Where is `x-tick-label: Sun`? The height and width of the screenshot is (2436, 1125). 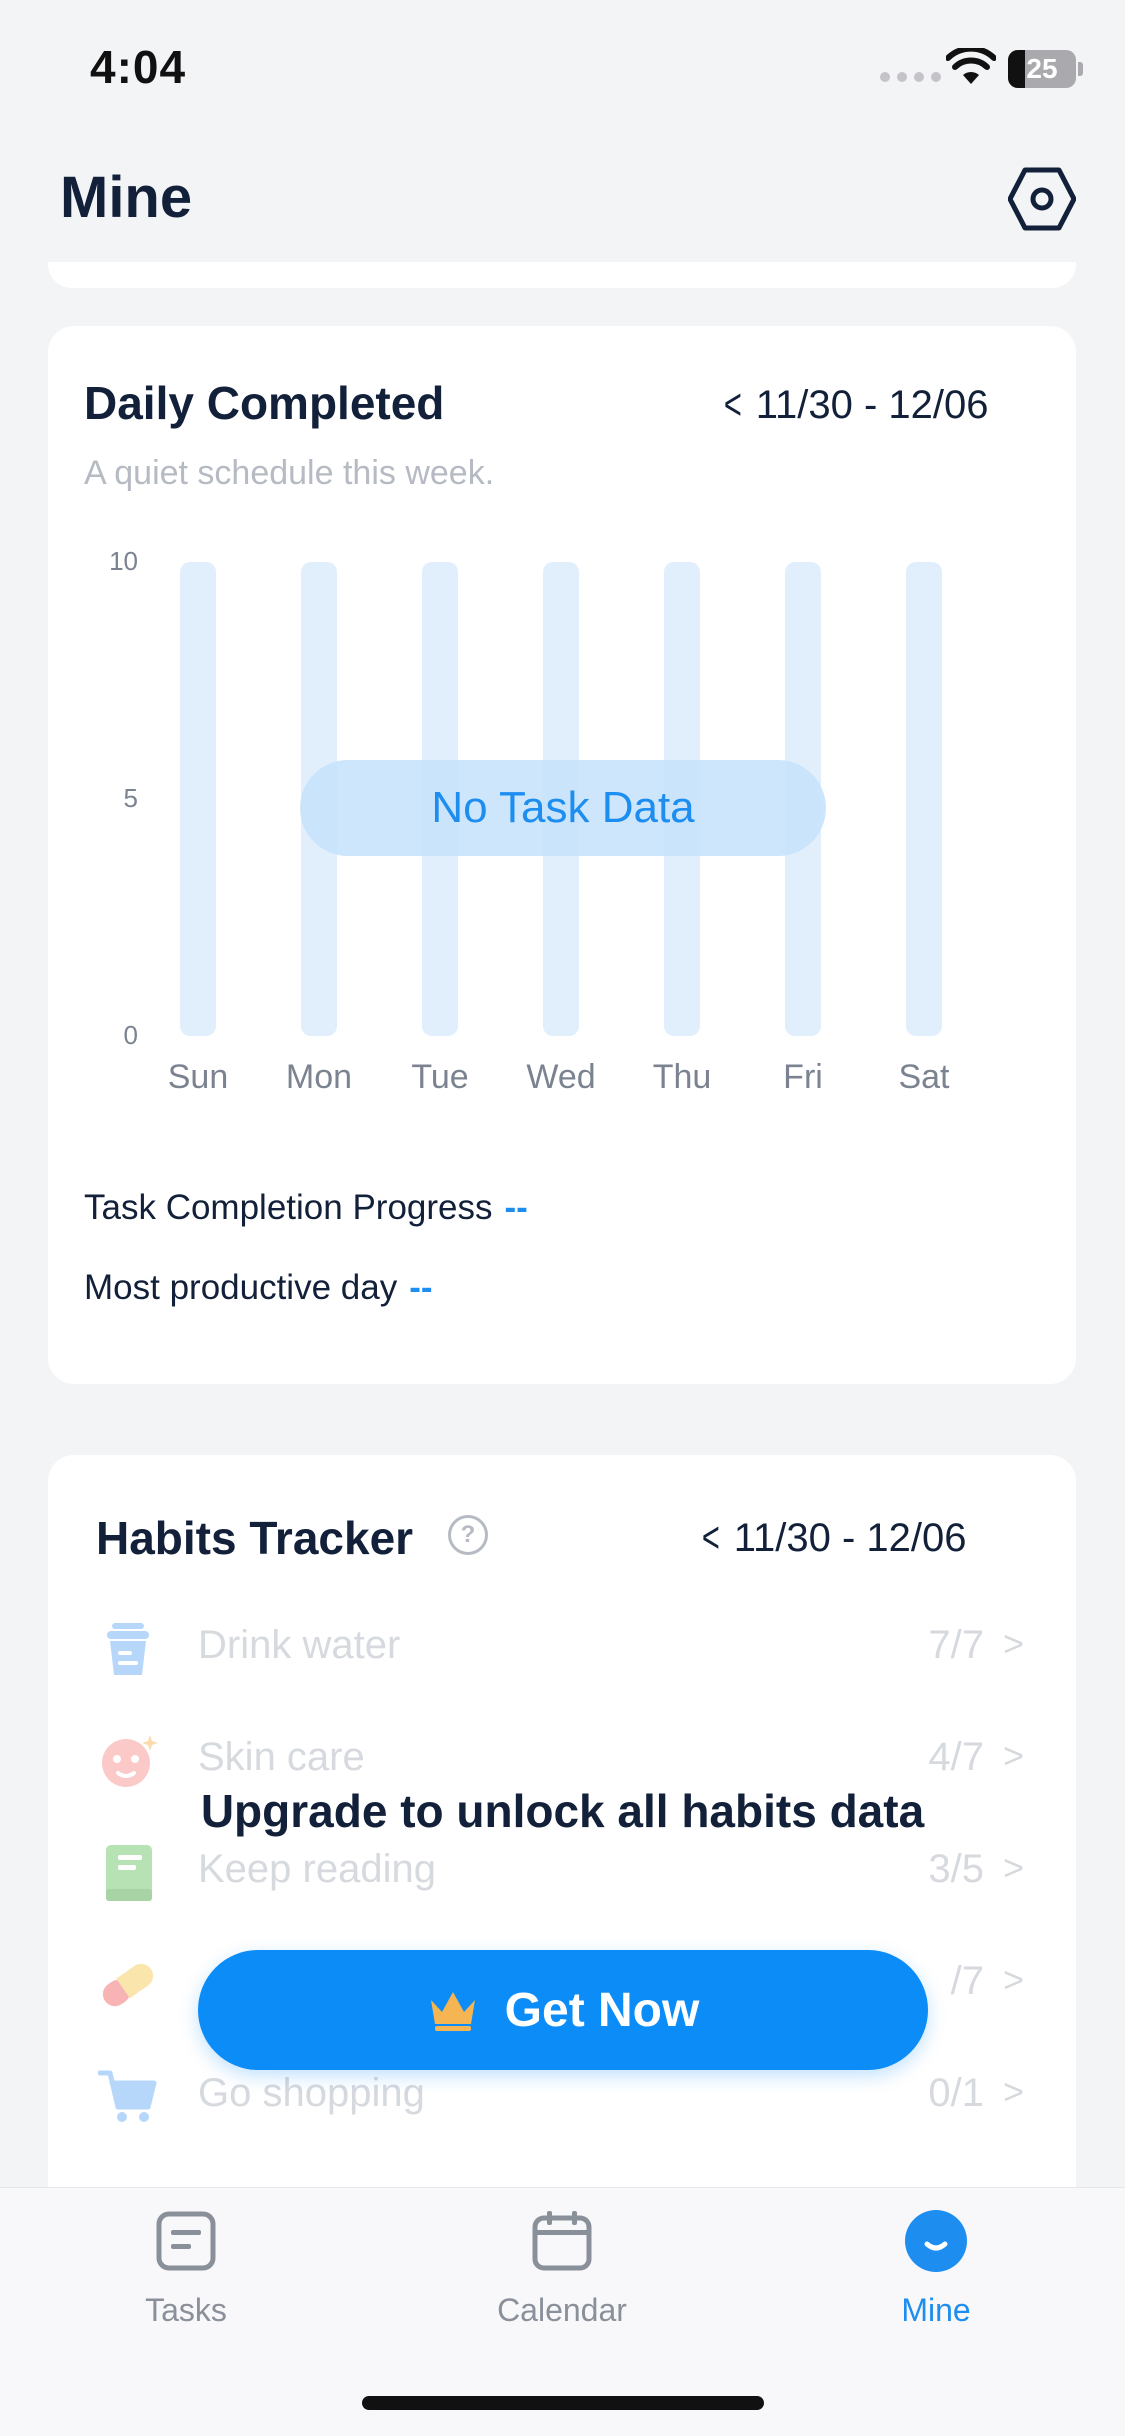
x-tick-label: Sun is located at coordinates (198, 1077).